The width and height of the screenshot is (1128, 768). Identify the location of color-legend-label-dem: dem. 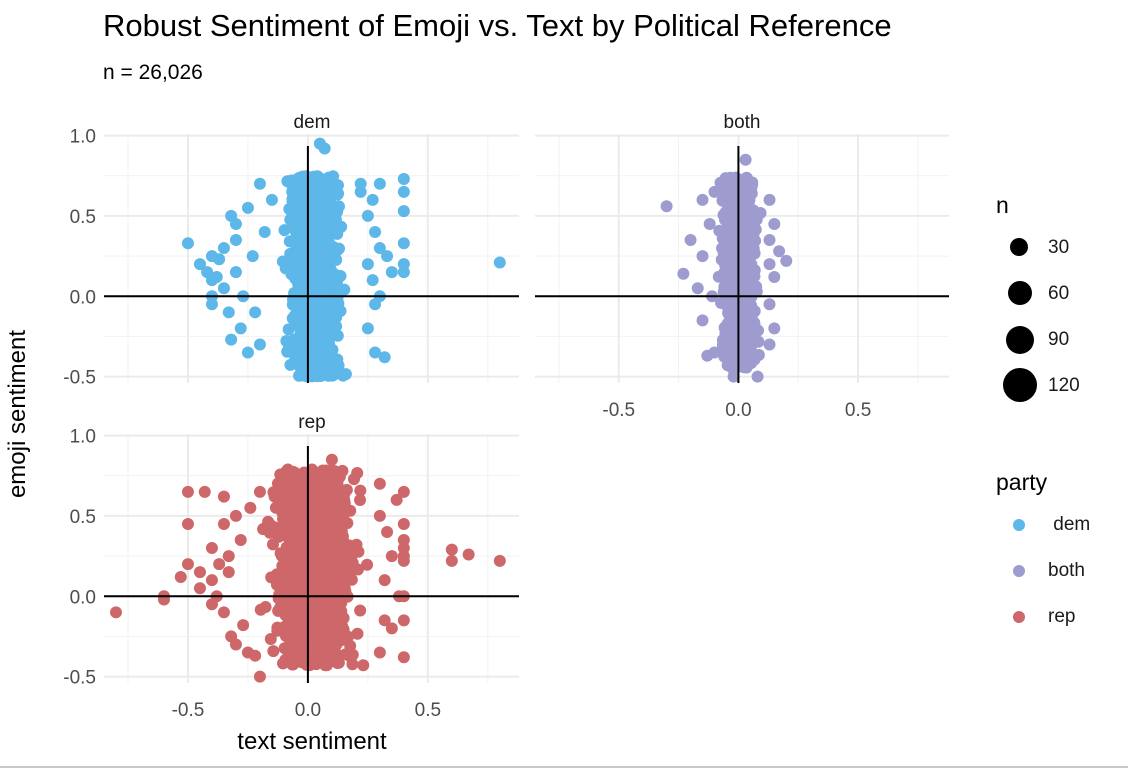
(1069, 524).